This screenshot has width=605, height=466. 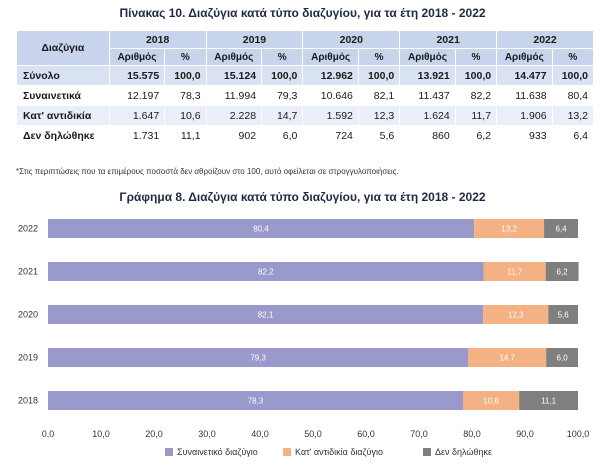 I want to click on pct-cell: 10,6, so click(x=185, y=115).